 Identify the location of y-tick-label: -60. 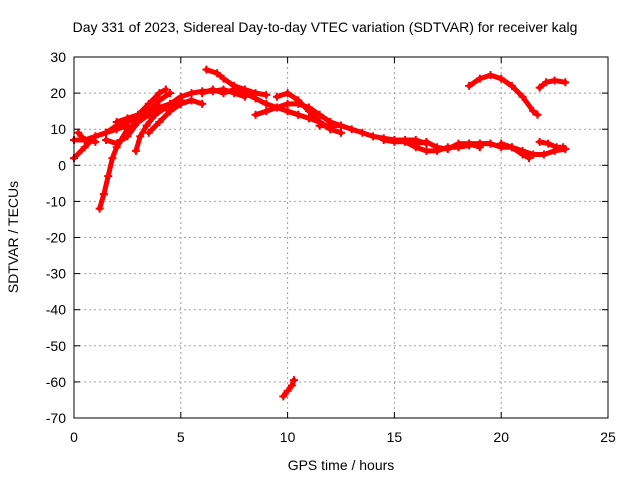
(56, 382).